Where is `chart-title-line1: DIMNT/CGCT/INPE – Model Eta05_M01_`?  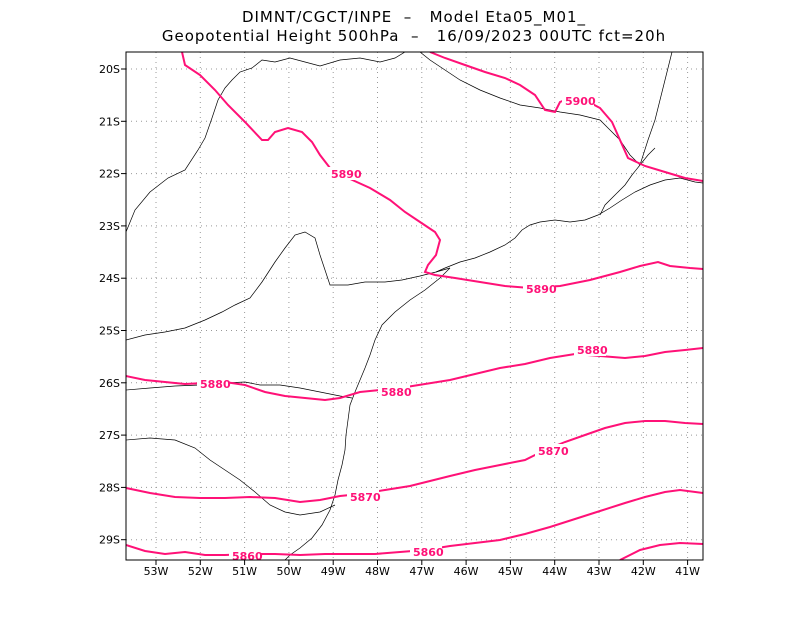
chart-title-line1: DIMNT/CGCT/INPE – Model Eta05_M01_ is located at coordinates (414, 17).